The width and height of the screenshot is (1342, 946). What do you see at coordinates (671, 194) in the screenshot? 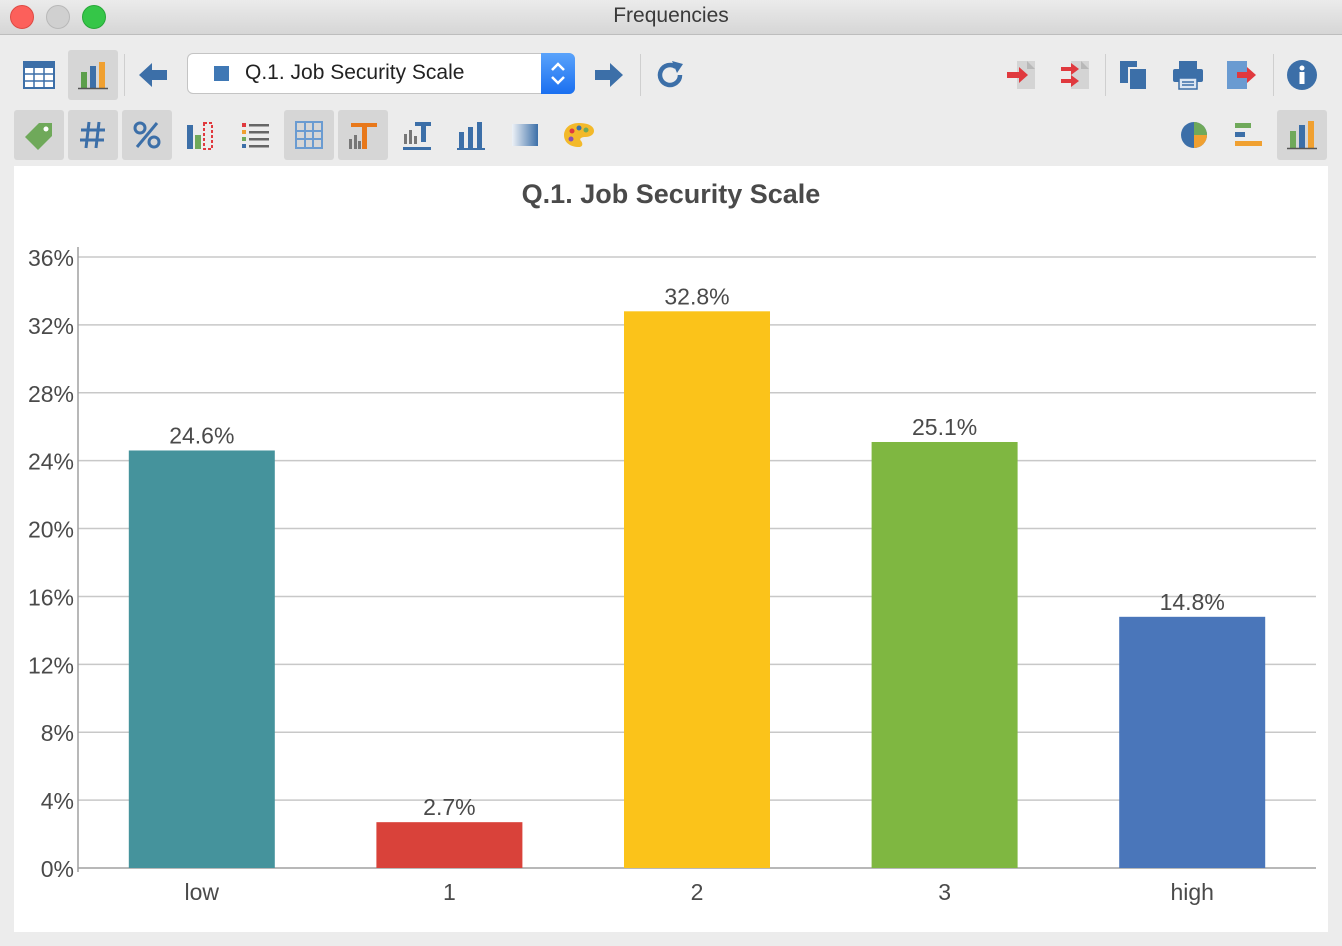
I see `chart-title: Q.1. Job Security Scale` at bounding box center [671, 194].